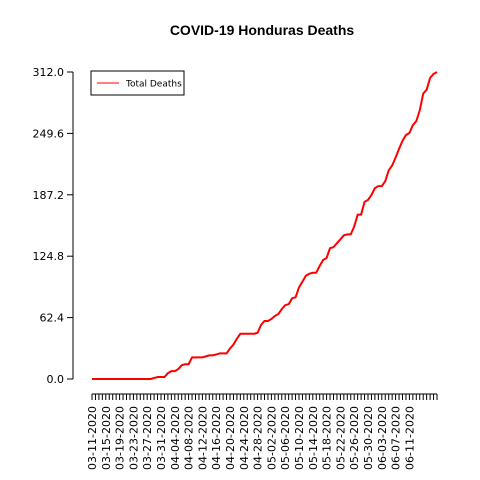 The image size is (480, 480). Describe the element at coordinates (285, 438) in the screenshot. I see `x-tick-label: 05-06-2020` at that location.